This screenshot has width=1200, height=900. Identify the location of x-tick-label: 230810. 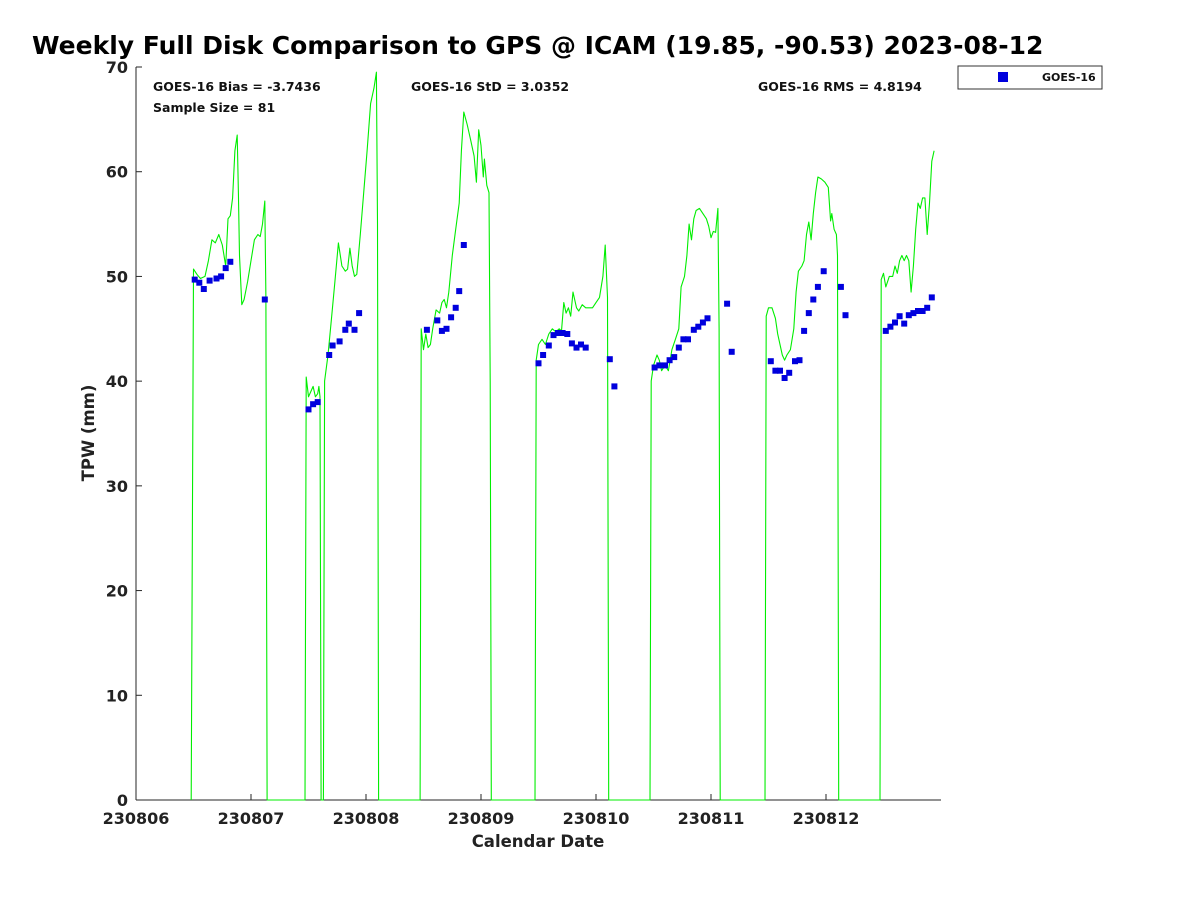
(596, 818).